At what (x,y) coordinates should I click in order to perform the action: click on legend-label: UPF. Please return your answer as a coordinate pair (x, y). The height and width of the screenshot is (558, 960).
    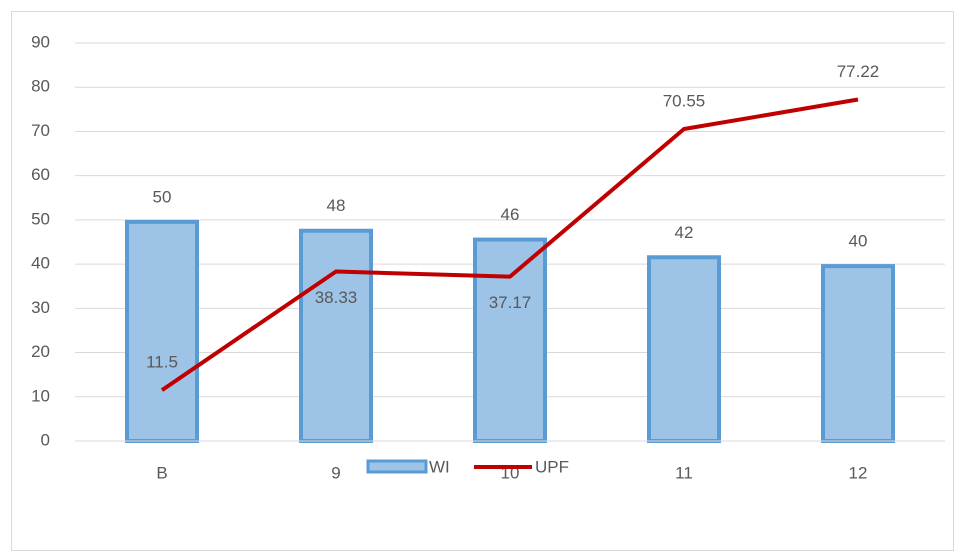
    Looking at the image, I should click on (552, 466).